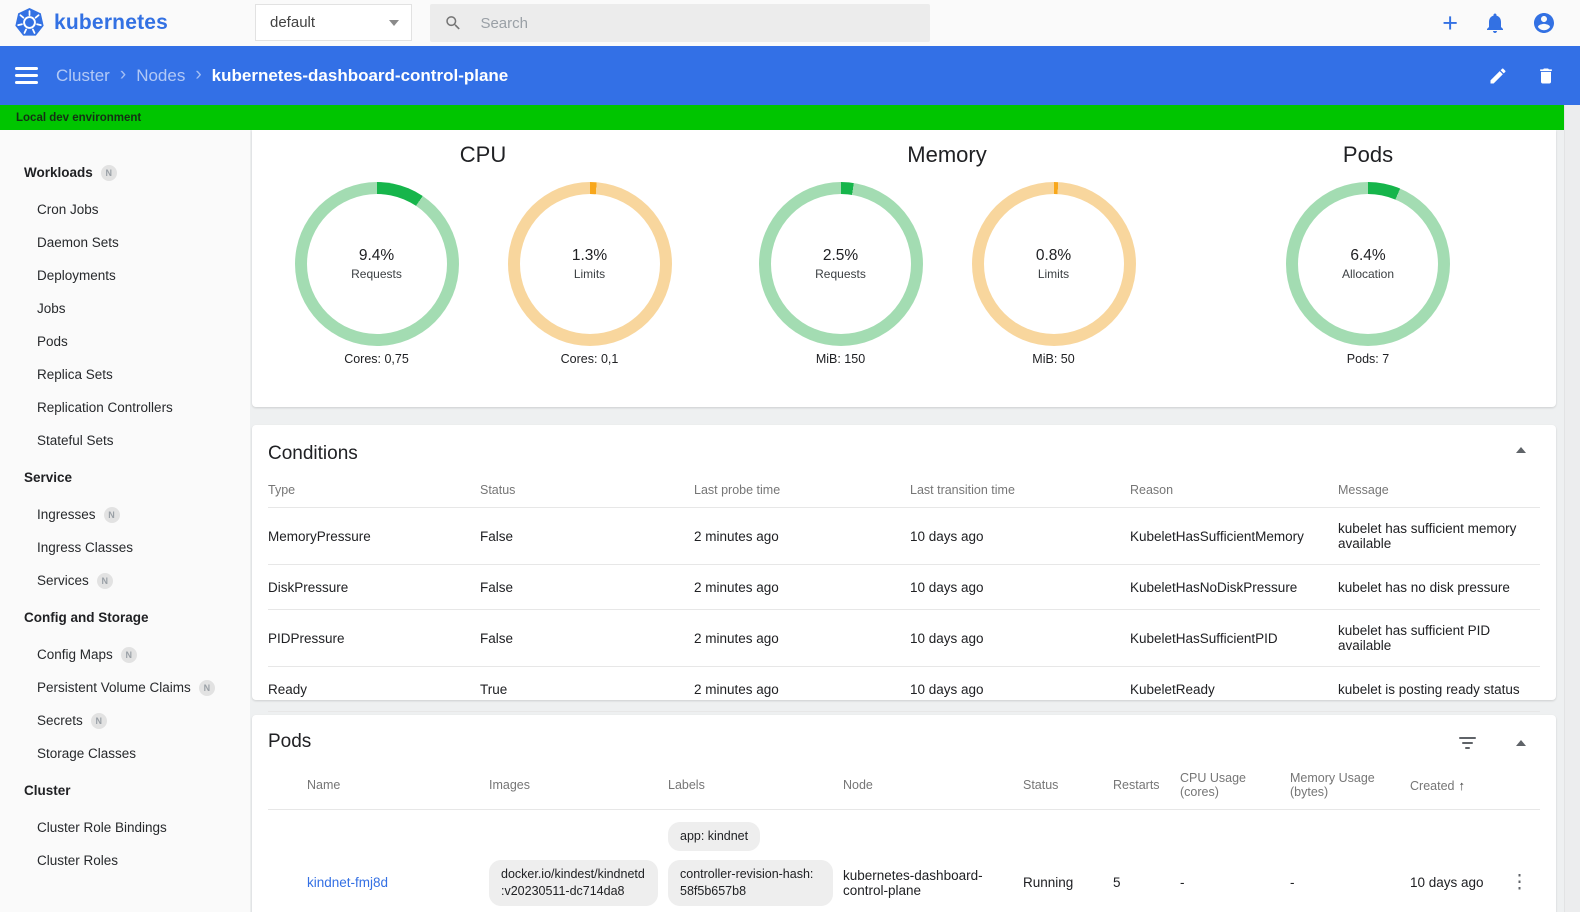 This screenshot has width=1580, height=912. What do you see at coordinates (1053, 274) in the screenshot?
I see `donut-metric: Limits` at bounding box center [1053, 274].